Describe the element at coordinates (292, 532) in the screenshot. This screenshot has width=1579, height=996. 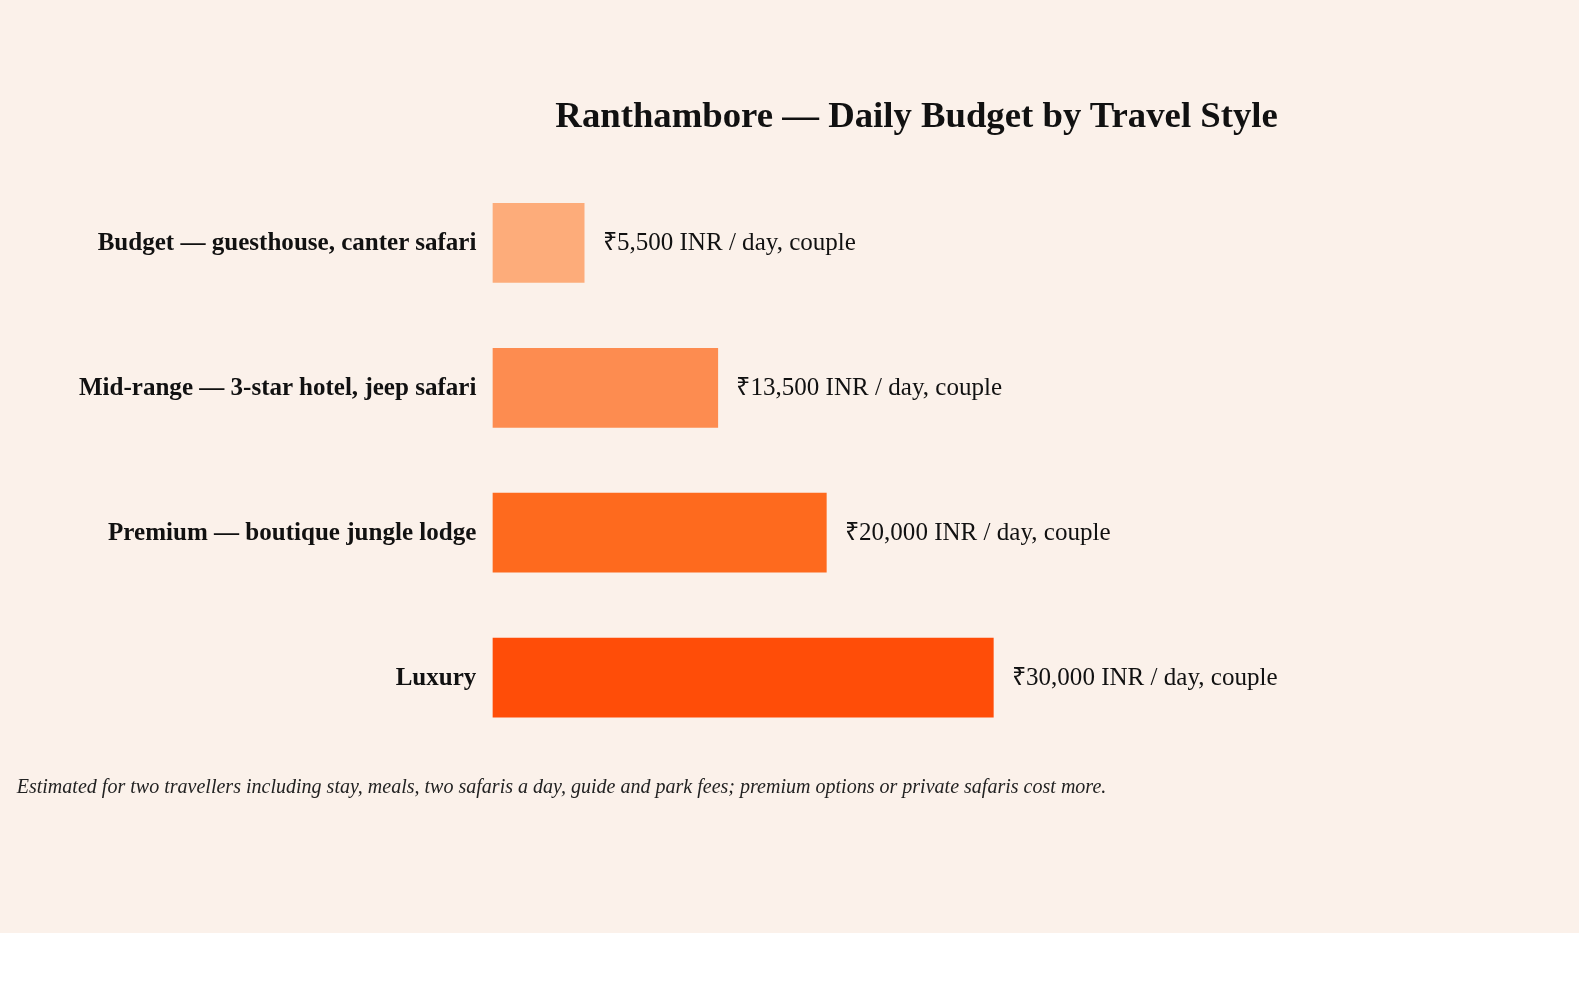
I see `y-tick-label: Premium — boutique jungle lodge` at that location.